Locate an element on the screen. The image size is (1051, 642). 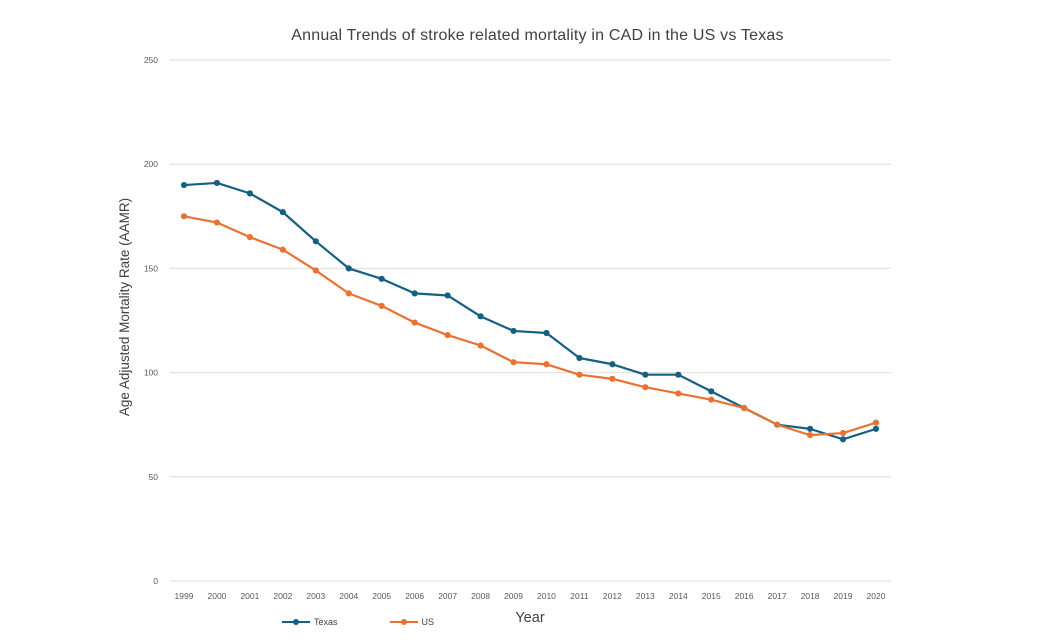
svg-text: 2020 is located at coordinates (876, 596).